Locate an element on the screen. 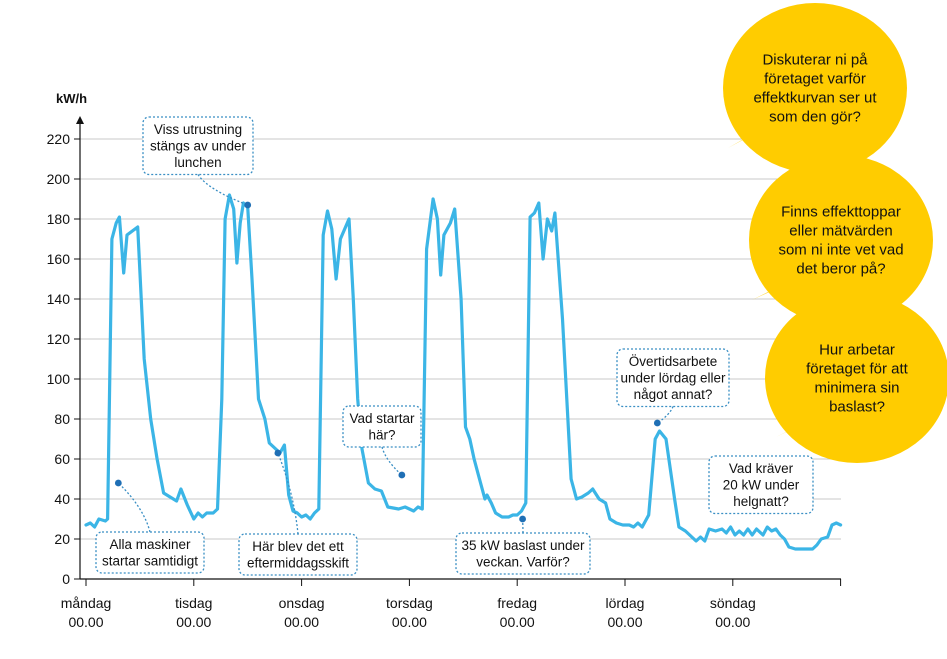 The image size is (947, 659). bubble-text: det beror på? is located at coordinates (840, 269).